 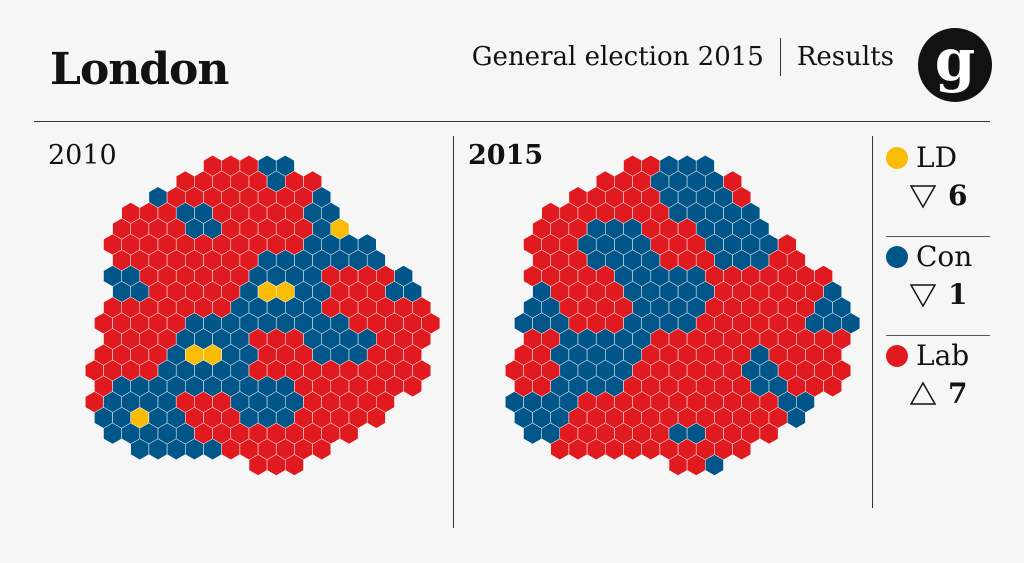 I want to click on ld-color-dot, so click(x=897, y=158).